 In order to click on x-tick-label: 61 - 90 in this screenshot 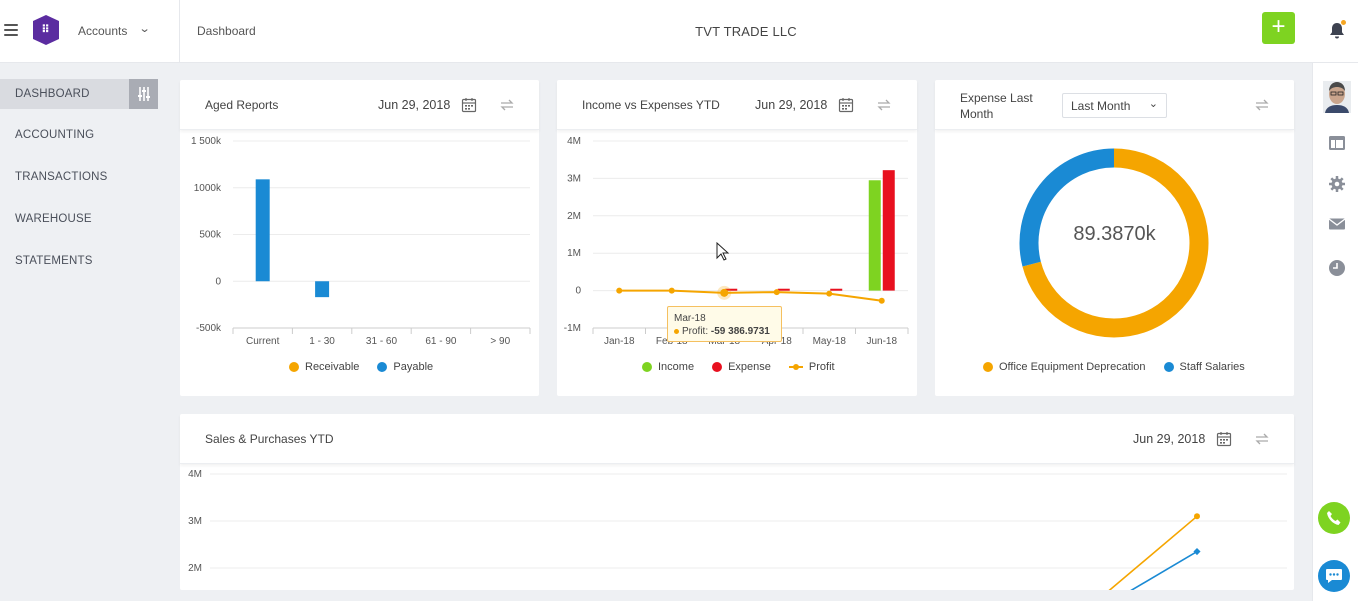, I will do `click(441, 341)`.